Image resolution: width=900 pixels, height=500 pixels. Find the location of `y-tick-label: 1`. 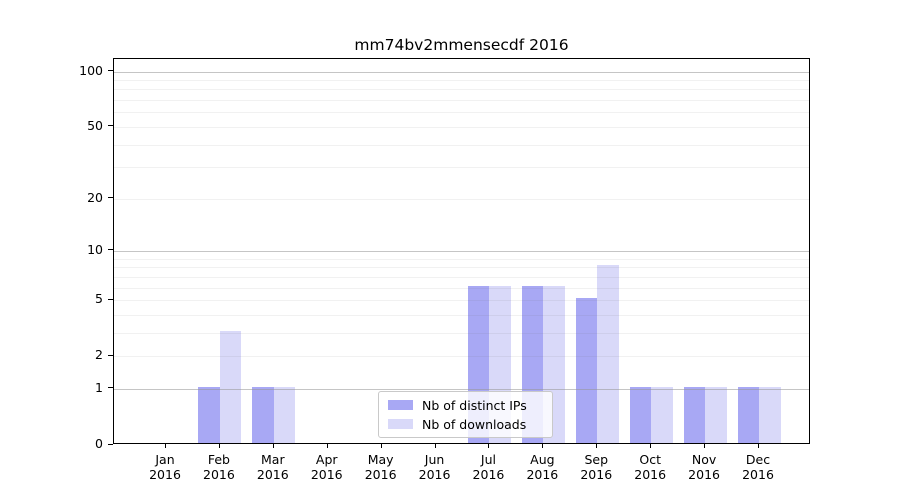

y-tick-label: 1 is located at coordinates (99, 387).